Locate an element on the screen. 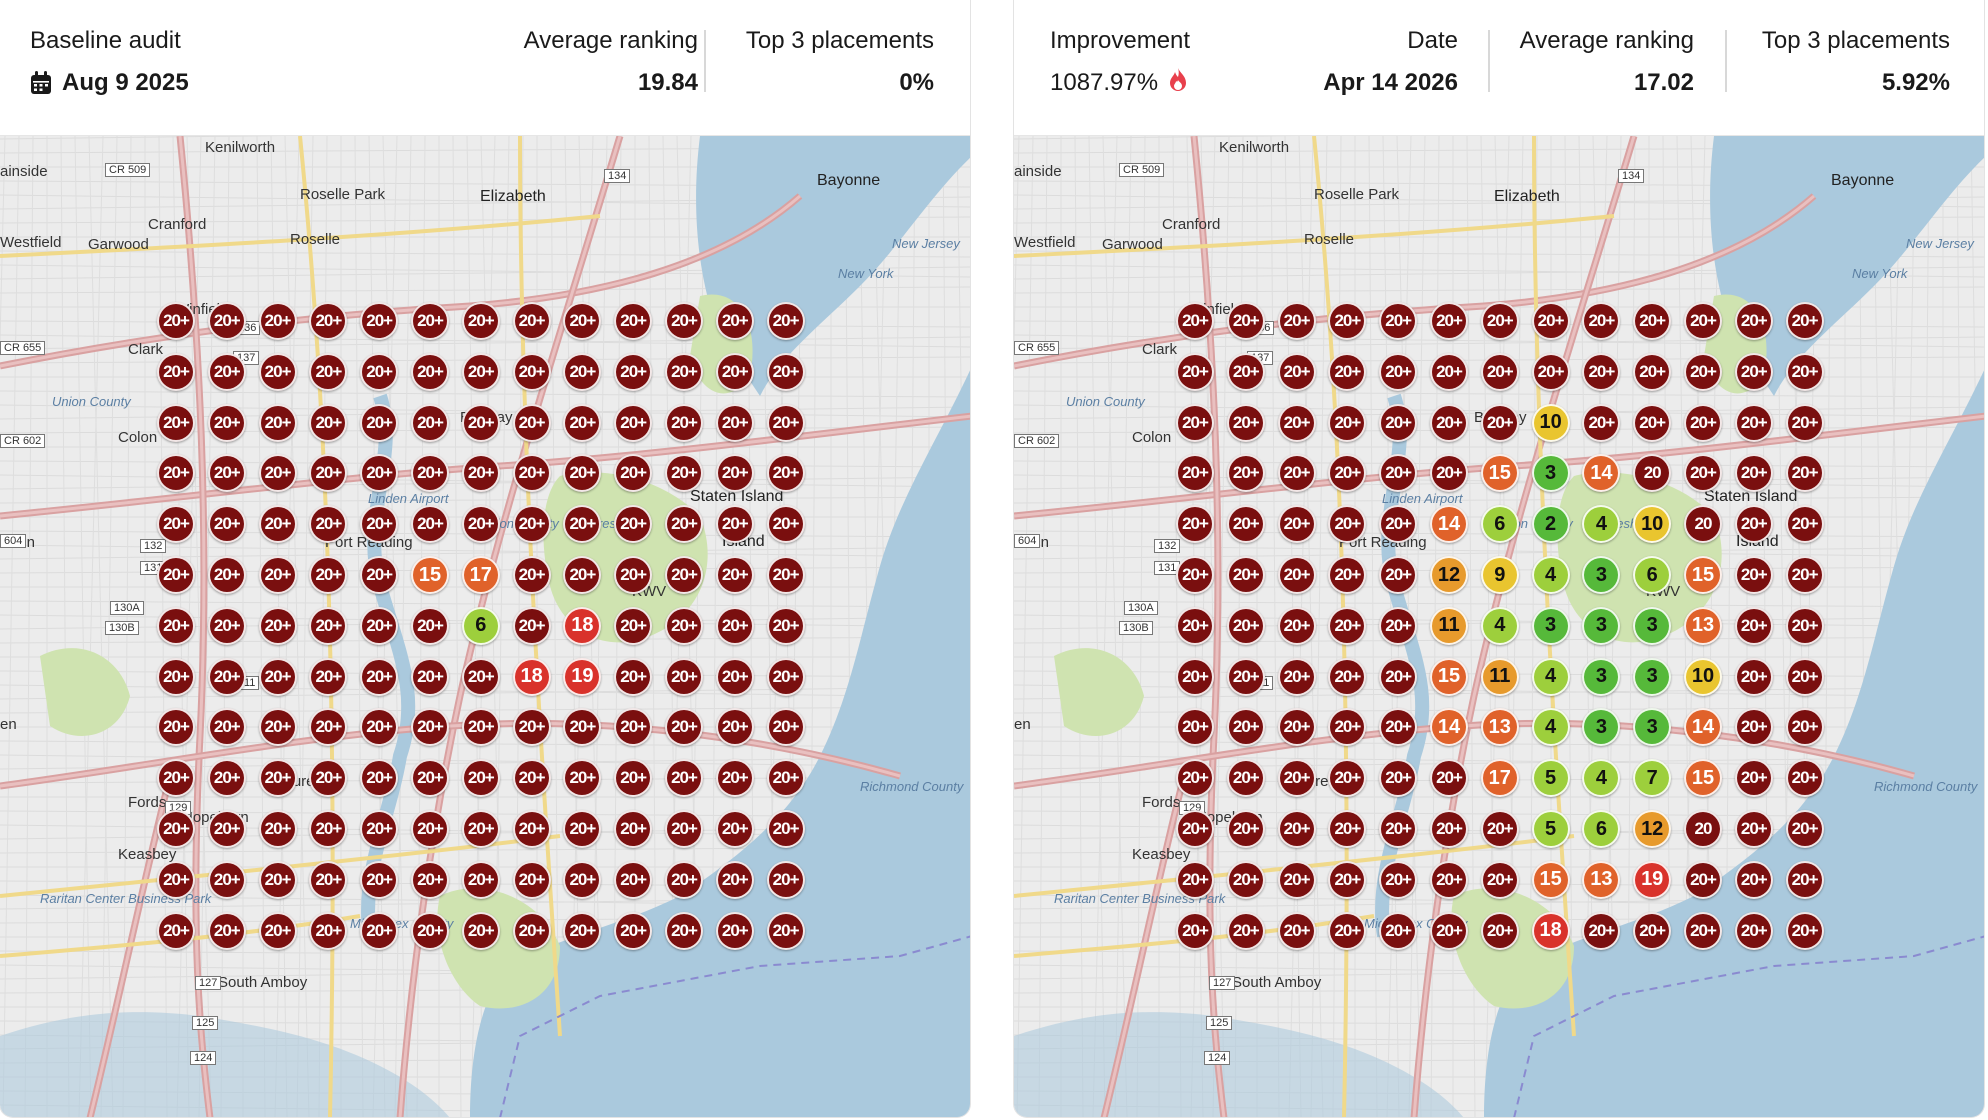 The height and width of the screenshot is (1120, 1988). rank-pin: 14 is located at coordinates (1449, 727).